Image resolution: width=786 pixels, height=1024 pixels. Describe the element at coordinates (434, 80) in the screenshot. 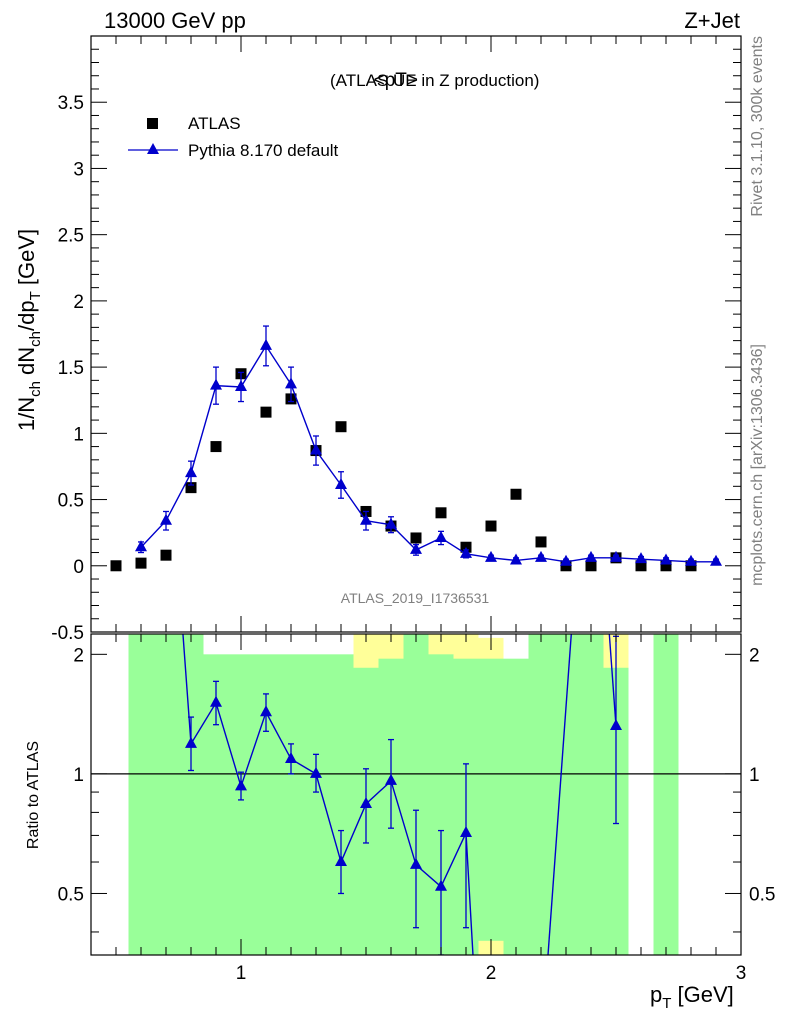

I see `plot-subtitle: (ATLAS UE in Z production)` at that location.